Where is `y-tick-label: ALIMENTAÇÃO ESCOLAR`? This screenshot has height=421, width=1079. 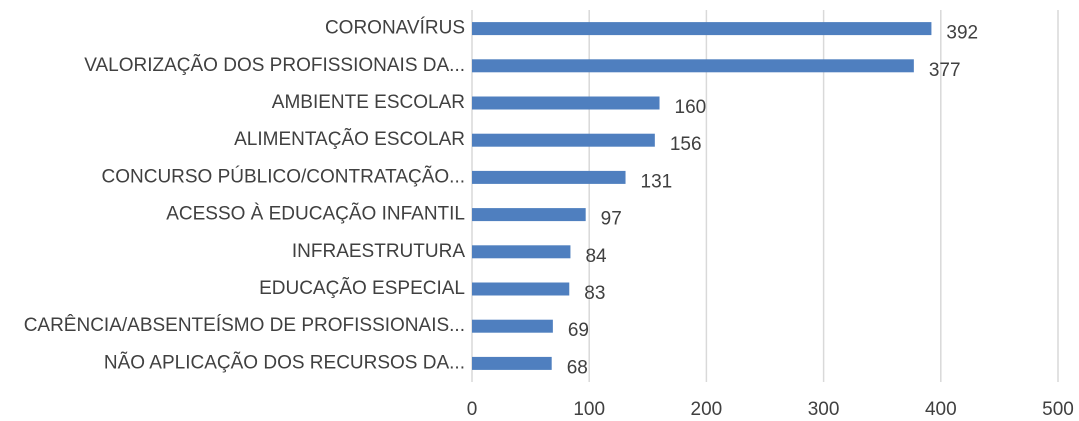 y-tick-label: ALIMENTAÇÃO ESCOLAR is located at coordinates (349, 139).